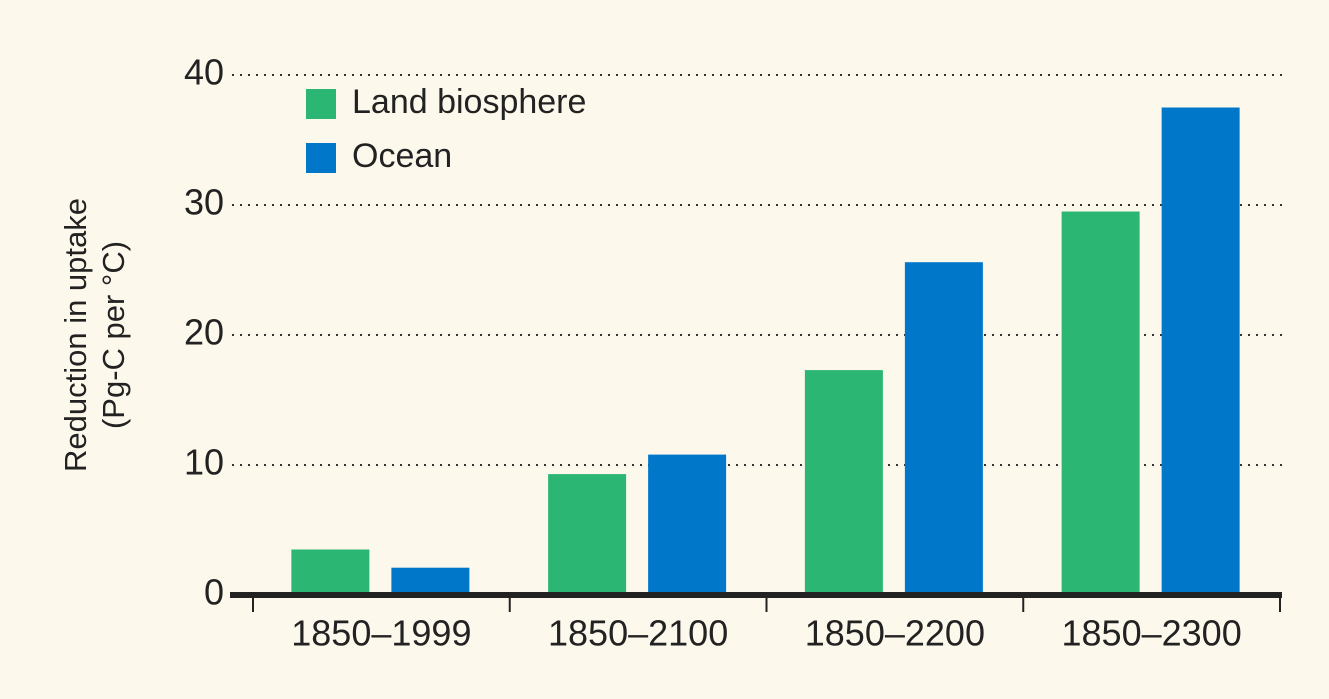  What do you see at coordinates (75, 335) in the screenshot?
I see `y-axis-label: Reduction in uptake` at bounding box center [75, 335].